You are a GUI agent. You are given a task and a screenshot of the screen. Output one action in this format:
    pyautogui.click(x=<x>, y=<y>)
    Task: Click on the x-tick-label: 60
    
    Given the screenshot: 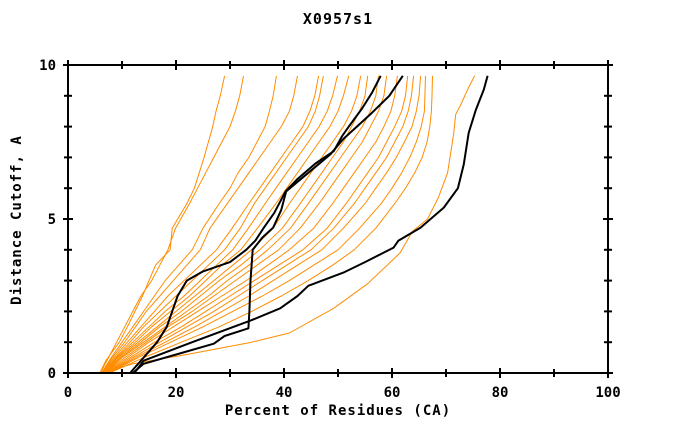 What is the action you would take?
    pyautogui.click(x=392, y=393)
    